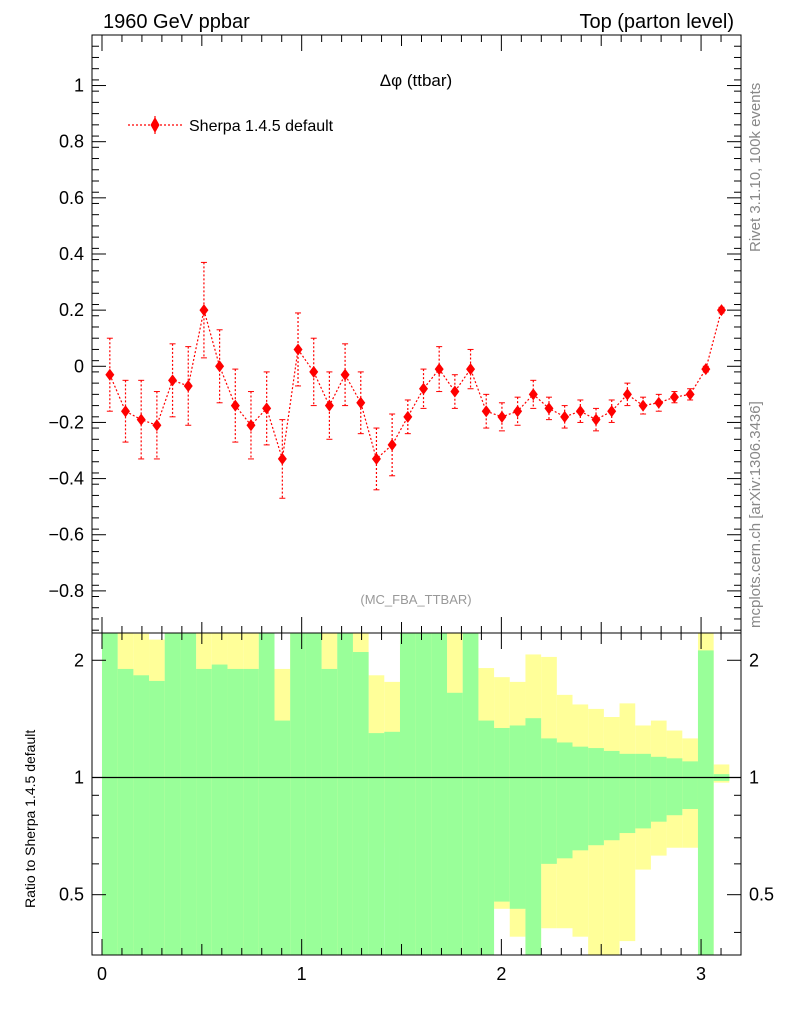  What do you see at coordinates (66, 535) in the screenshot?
I see `main-ytick-label: −0.6` at bounding box center [66, 535].